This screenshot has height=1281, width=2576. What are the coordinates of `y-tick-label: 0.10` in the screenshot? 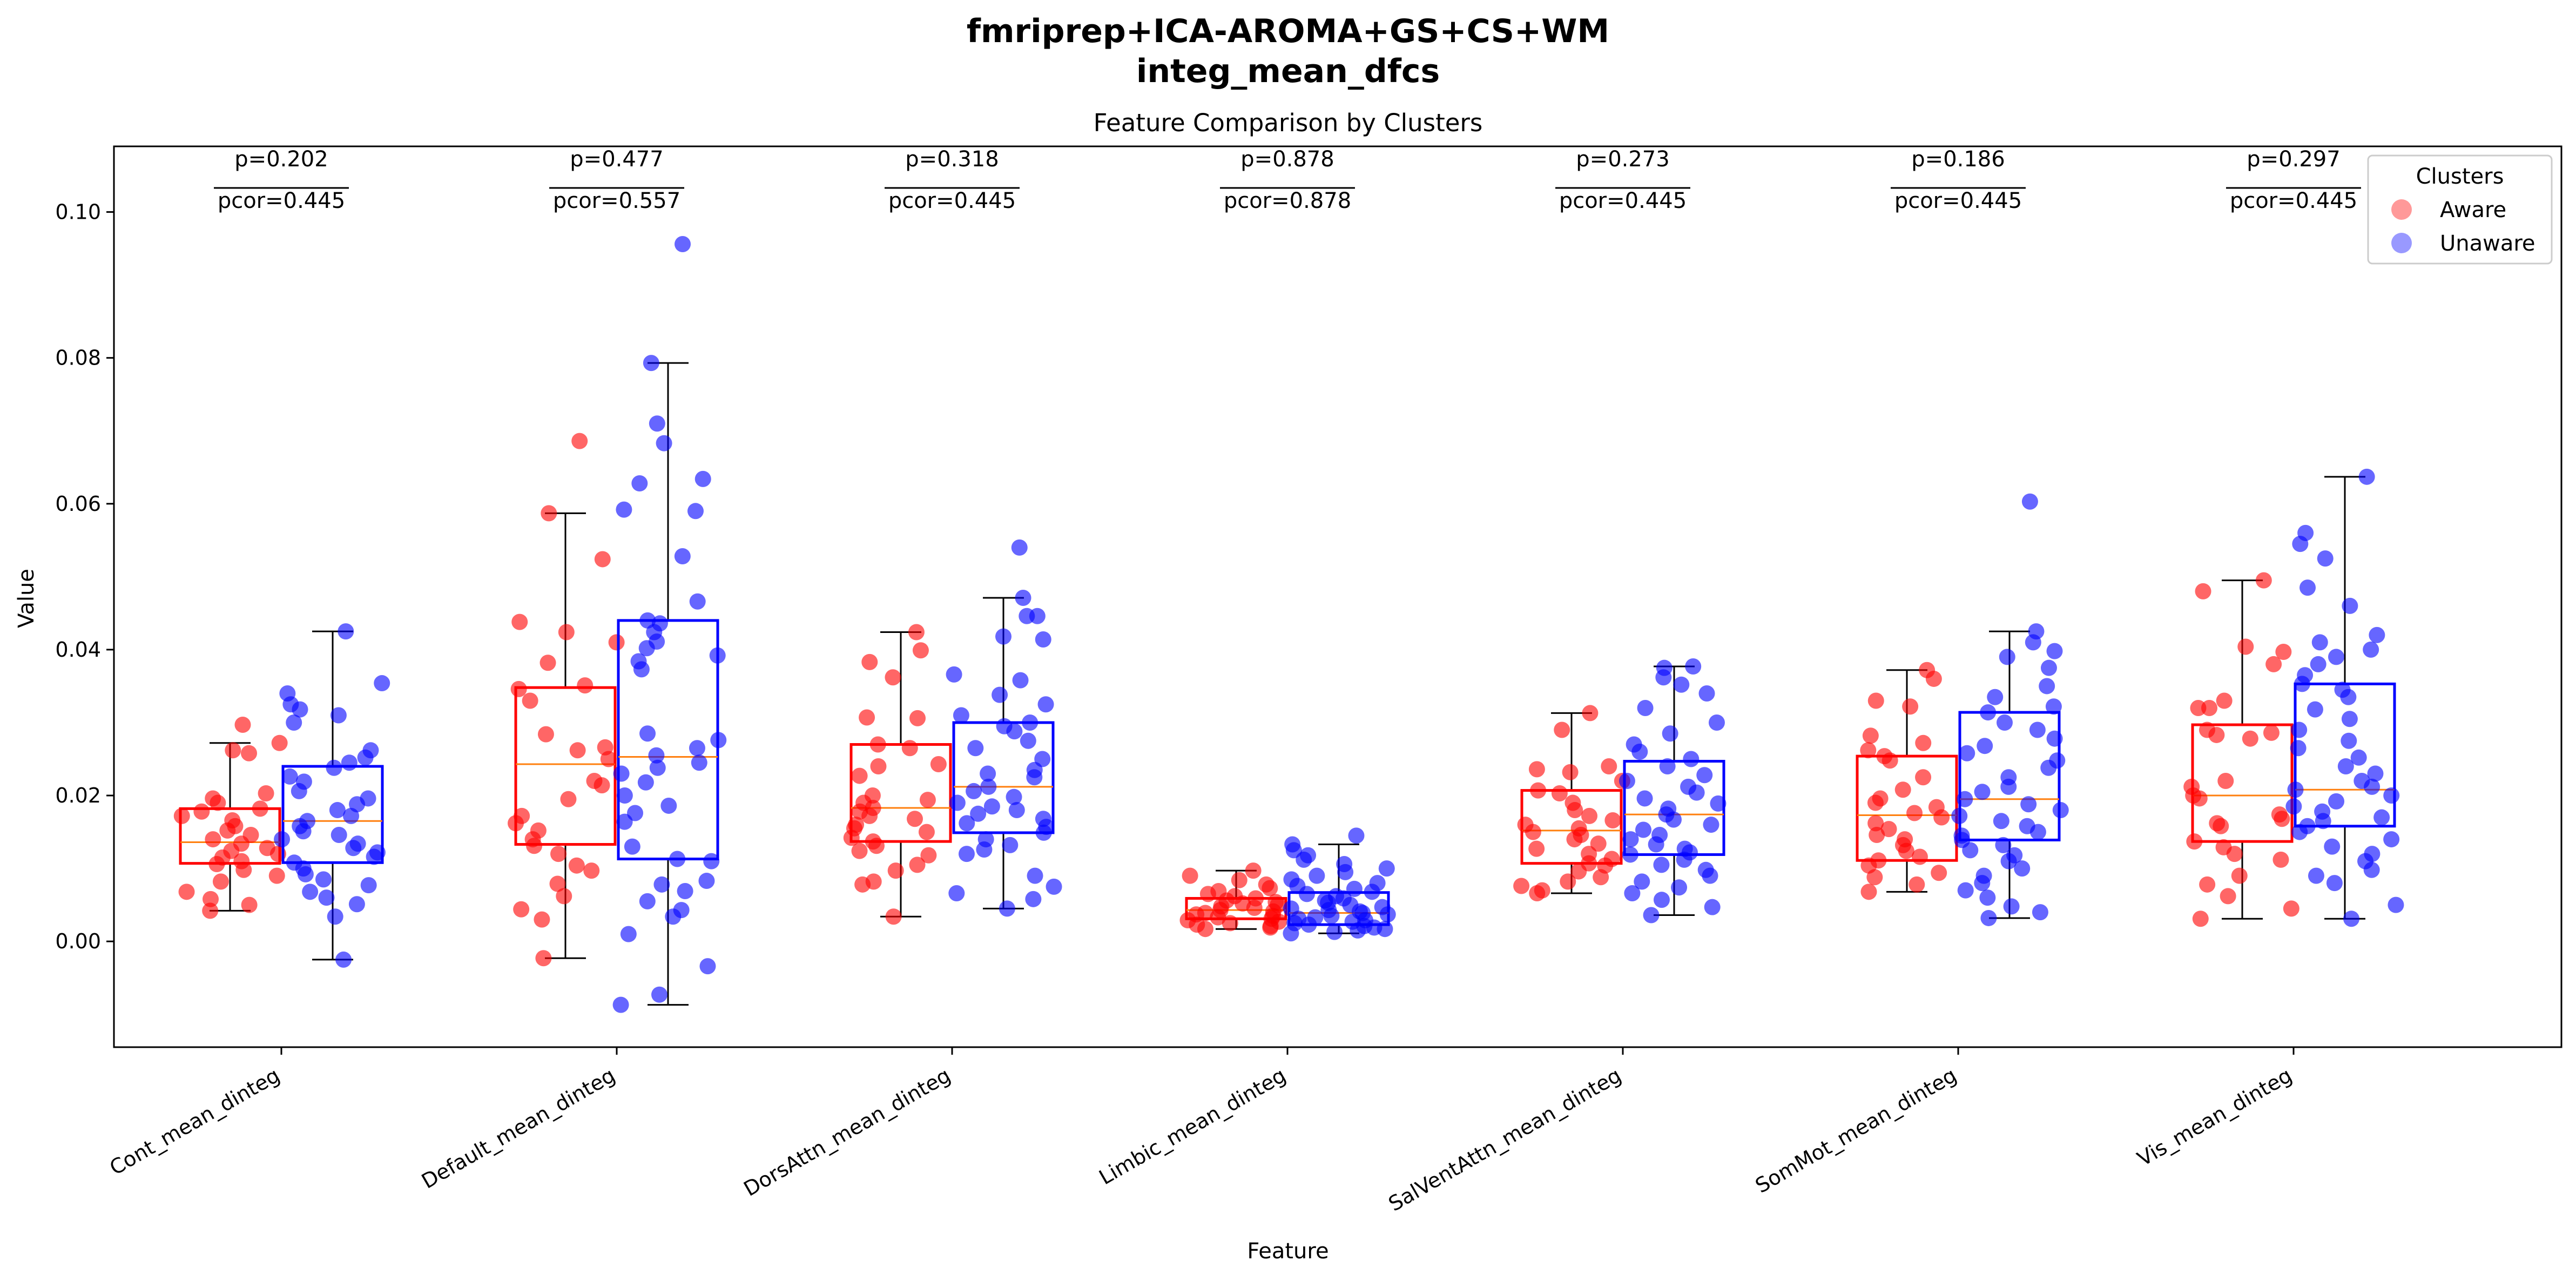 It's located at (78, 212).